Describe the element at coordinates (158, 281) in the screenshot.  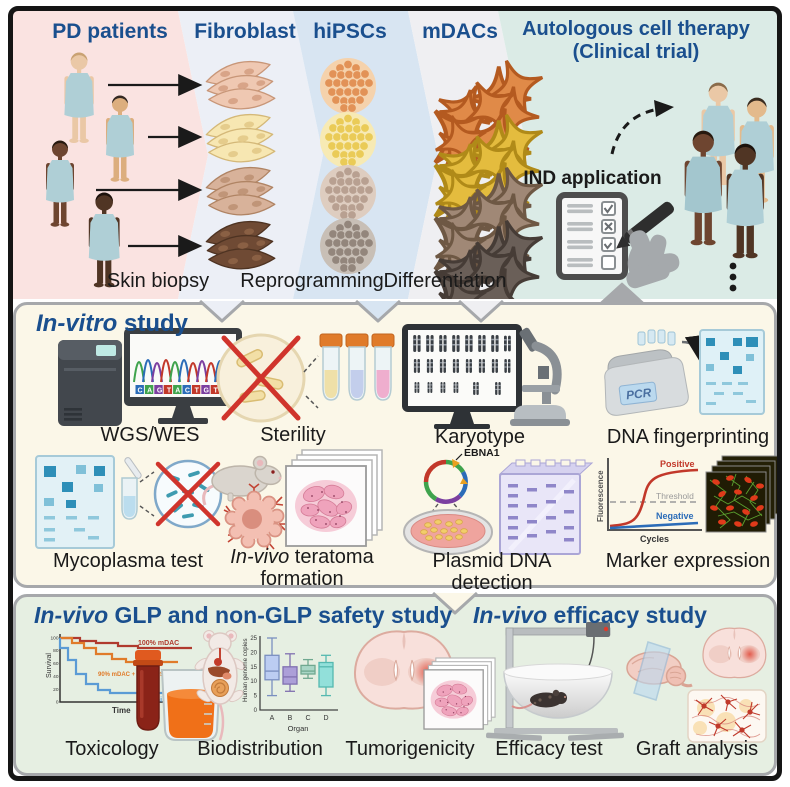
I see `caption-skin-biopsy: Skin biopsy` at that location.